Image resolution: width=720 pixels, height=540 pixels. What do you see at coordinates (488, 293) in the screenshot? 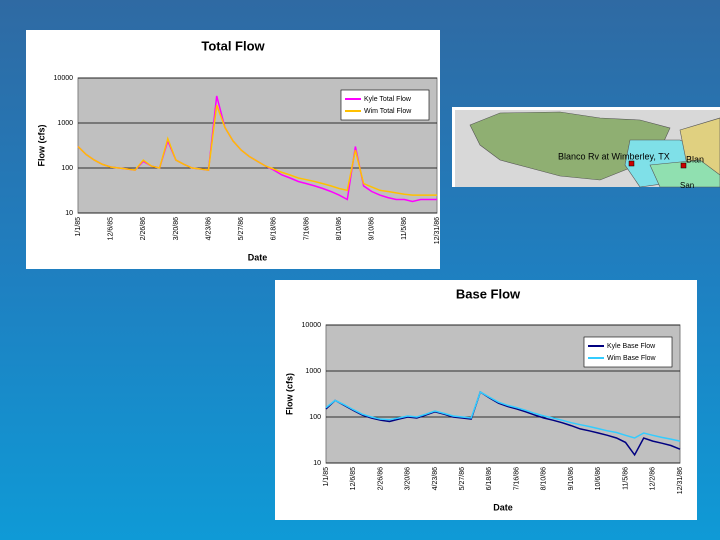
I see `chart-title: Base Flow` at bounding box center [488, 293].